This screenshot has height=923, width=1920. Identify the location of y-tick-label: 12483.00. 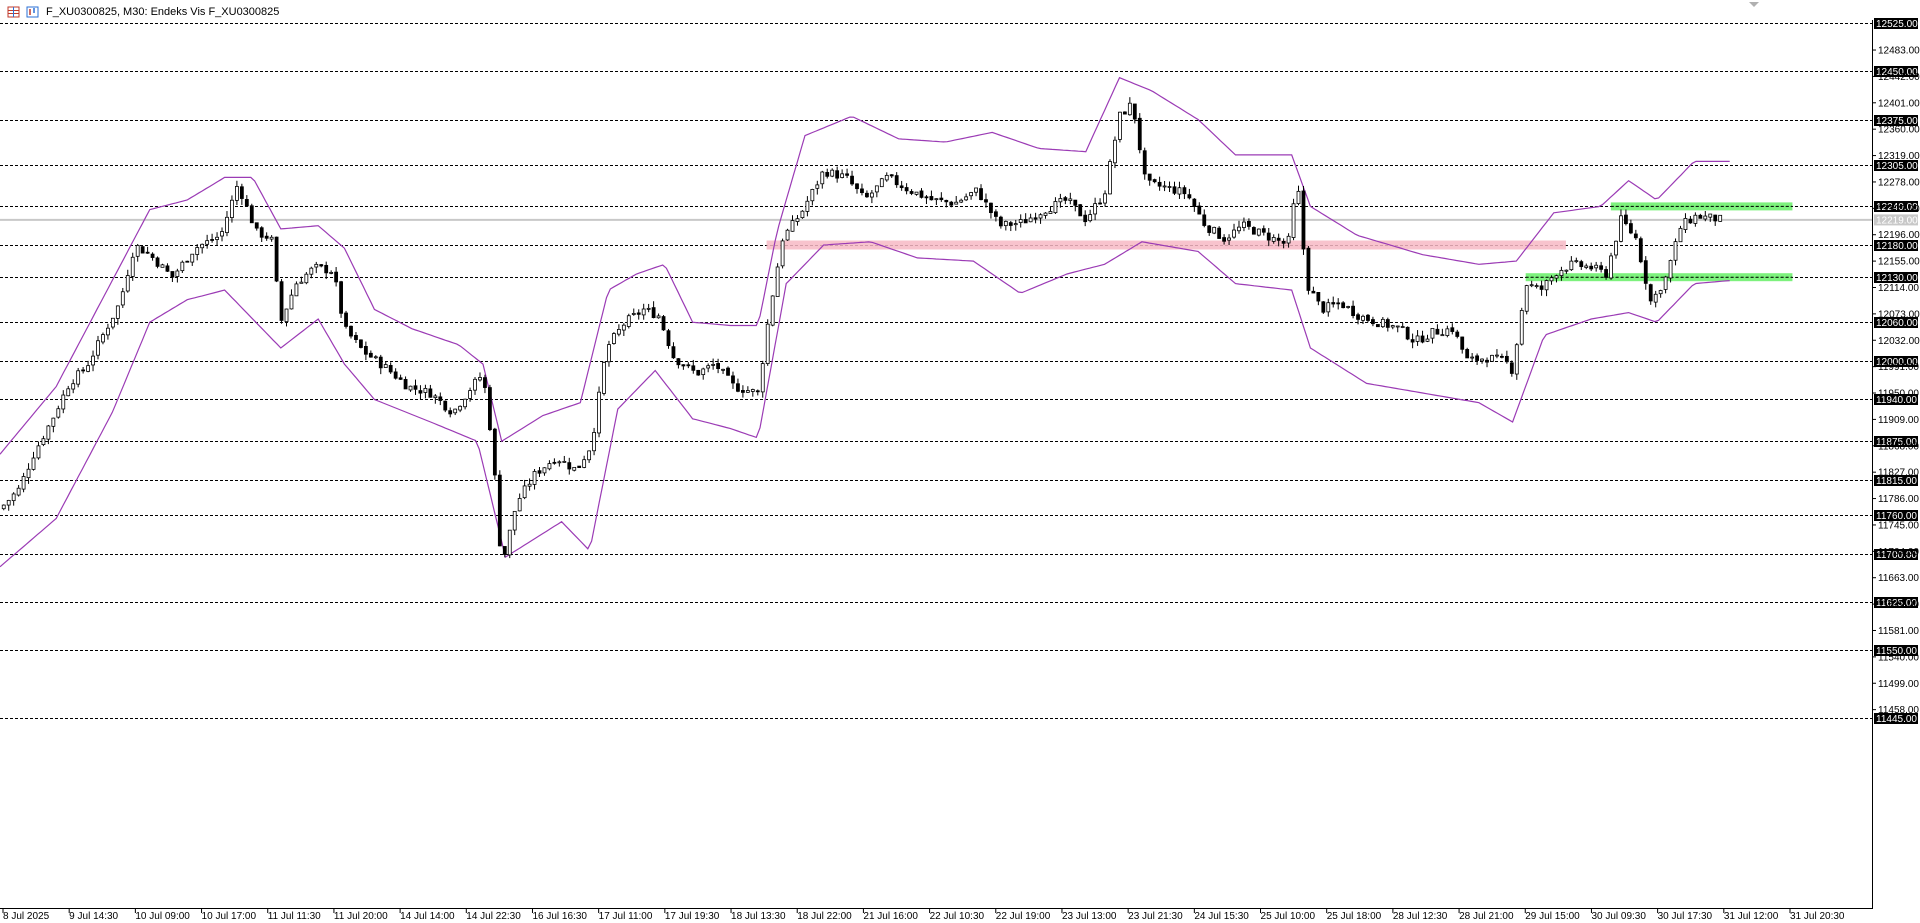
(1899, 51).